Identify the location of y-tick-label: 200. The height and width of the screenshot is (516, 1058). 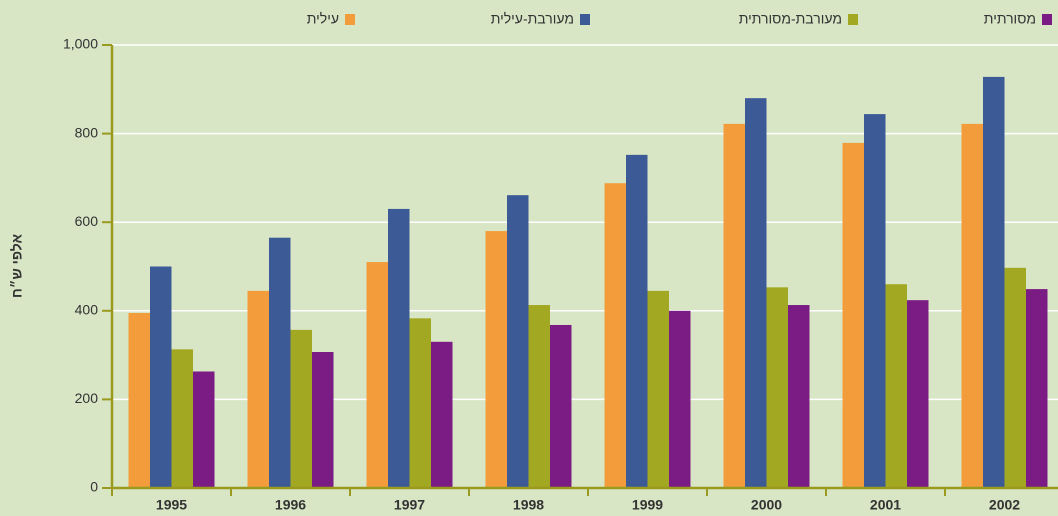
(87, 398).